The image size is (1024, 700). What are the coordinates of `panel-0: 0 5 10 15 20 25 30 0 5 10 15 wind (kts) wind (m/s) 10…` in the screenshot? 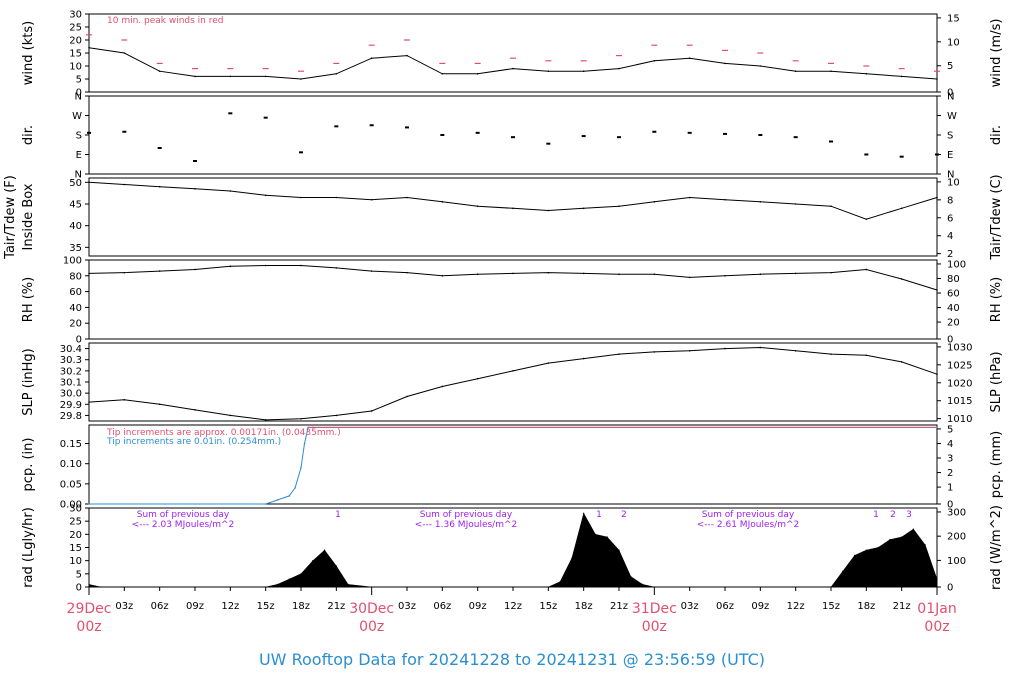 It's located at (512, 54).